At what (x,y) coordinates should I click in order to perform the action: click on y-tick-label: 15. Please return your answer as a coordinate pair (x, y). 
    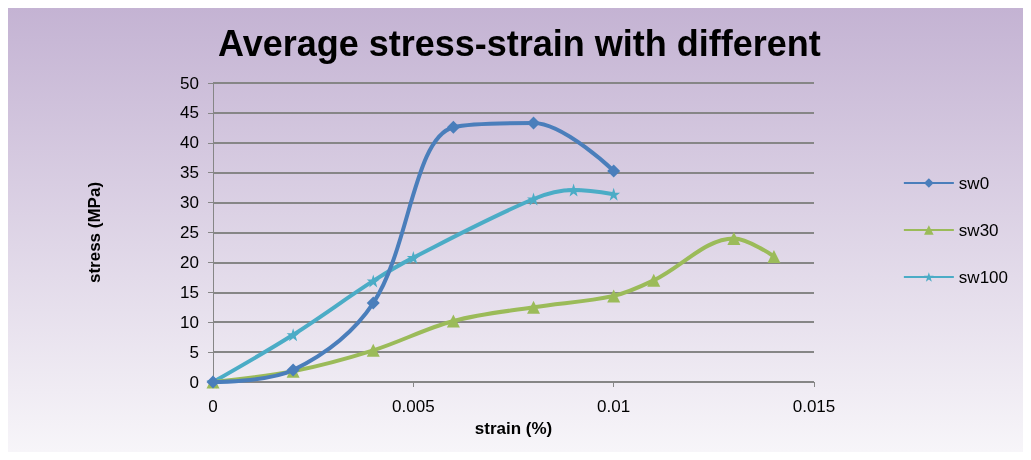
    Looking at the image, I should click on (189, 292).